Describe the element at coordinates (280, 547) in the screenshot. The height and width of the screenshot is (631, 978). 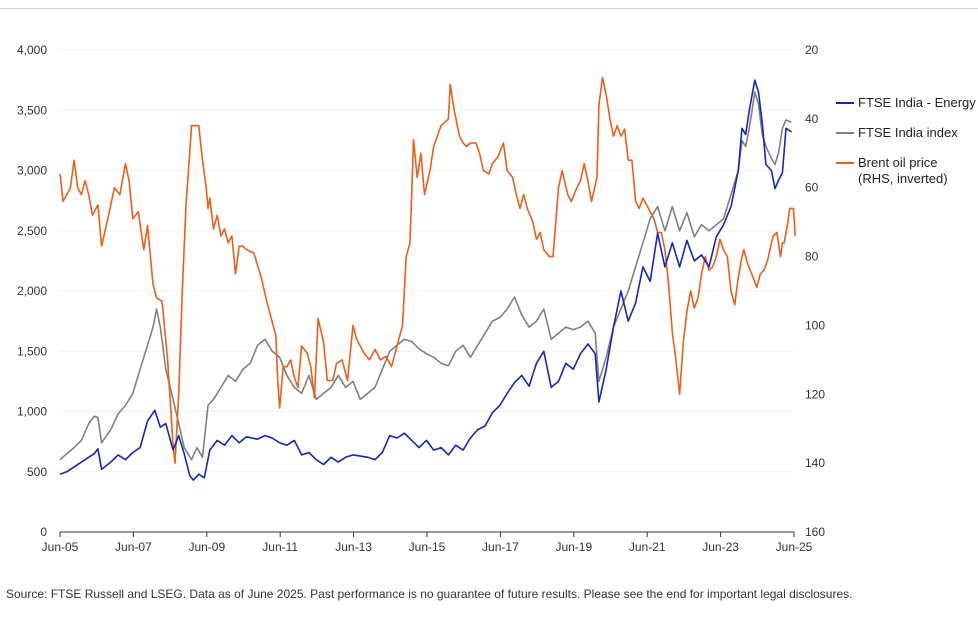
I see `x-tick-label: Jun-11` at that location.